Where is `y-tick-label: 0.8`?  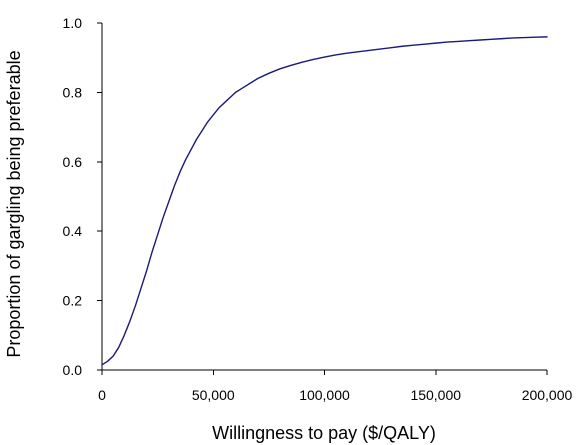 y-tick-label: 0.8 is located at coordinates (73, 92).